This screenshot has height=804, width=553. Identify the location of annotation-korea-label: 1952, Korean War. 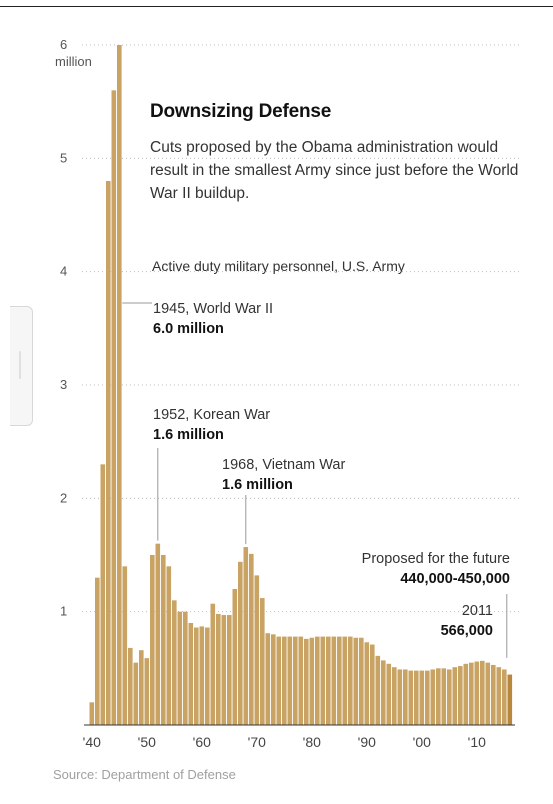
(212, 415).